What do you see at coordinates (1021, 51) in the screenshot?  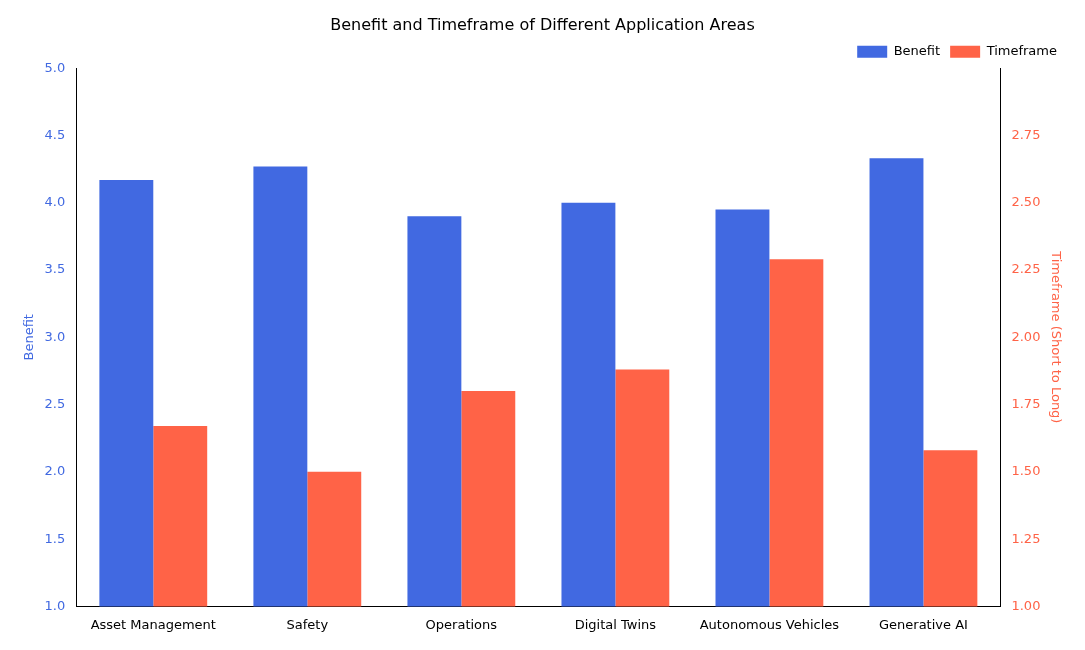 I see `legend-label: Timeframe` at bounding box center [1021, 51].